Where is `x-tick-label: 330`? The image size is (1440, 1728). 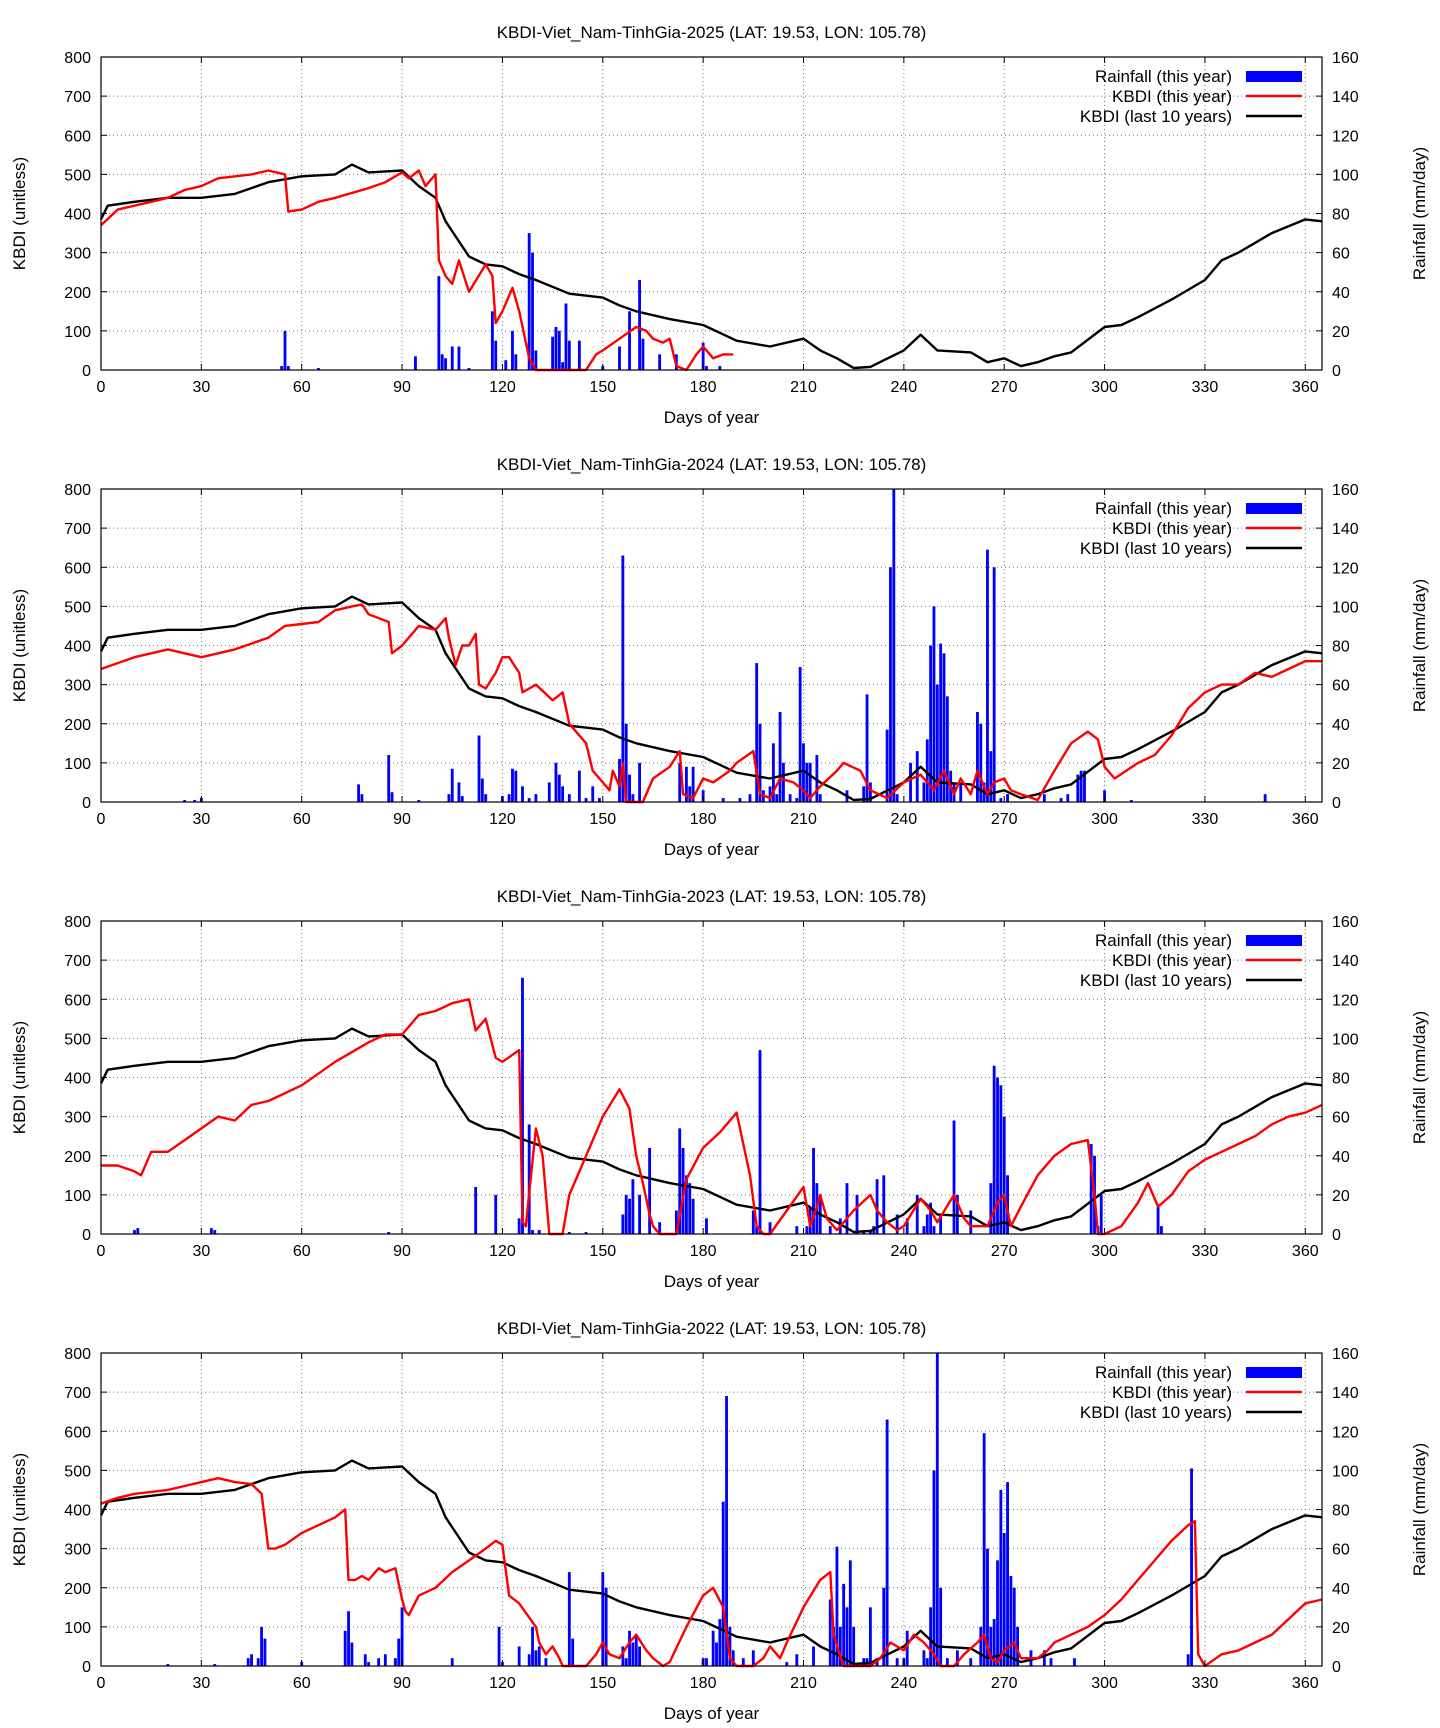
x-tick-label: 330 is located at coordinates (1205, 819).